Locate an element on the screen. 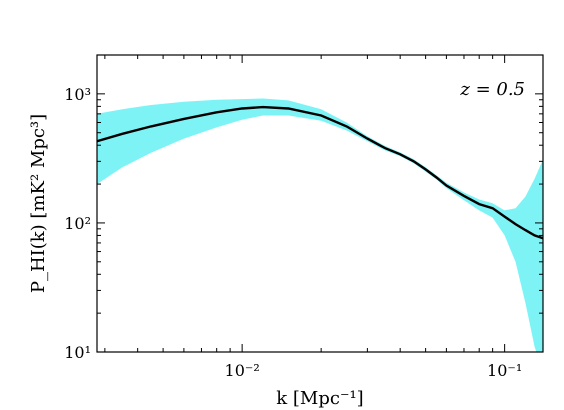  x-axis-label: k [Mpc⁻¹] is located at coordinates (319, 398).